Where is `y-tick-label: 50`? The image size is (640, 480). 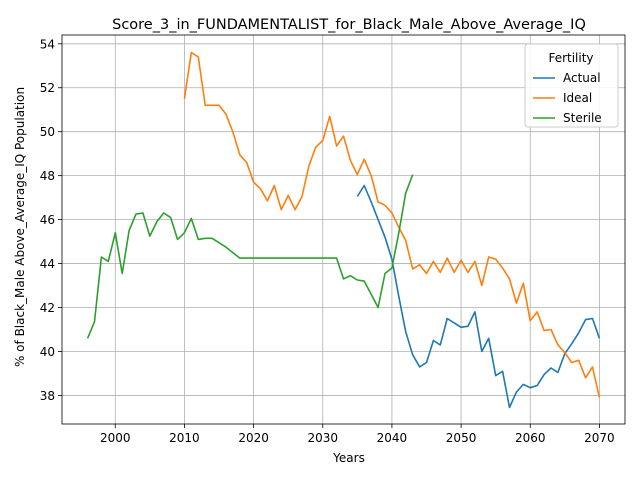
y-tick-label: 50 is located at coordinates (47, 132).